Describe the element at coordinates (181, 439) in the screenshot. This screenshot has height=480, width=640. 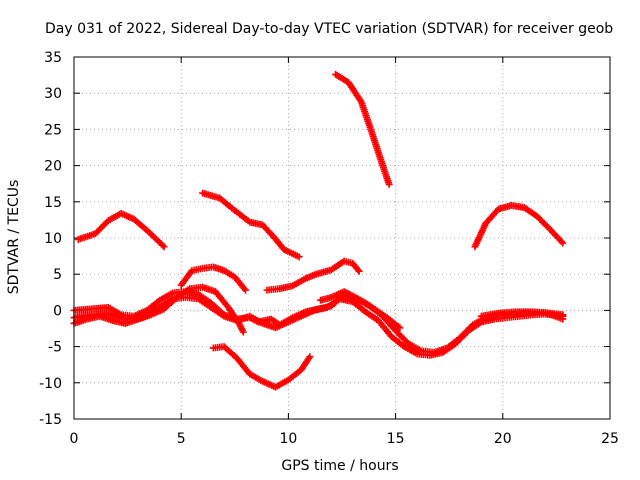
I see `x-tick-label: 5` at that location.